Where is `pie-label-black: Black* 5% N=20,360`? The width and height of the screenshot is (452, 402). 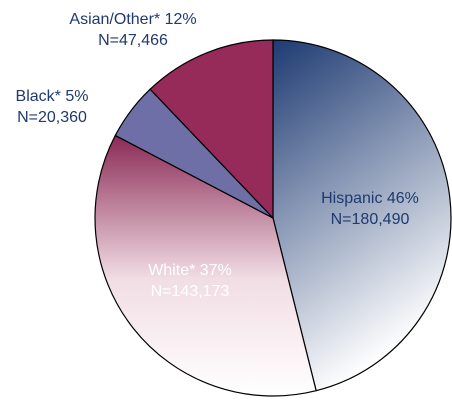 pie-label-black: Black* 5% N=20,360 is located at coordinates (52, 107).